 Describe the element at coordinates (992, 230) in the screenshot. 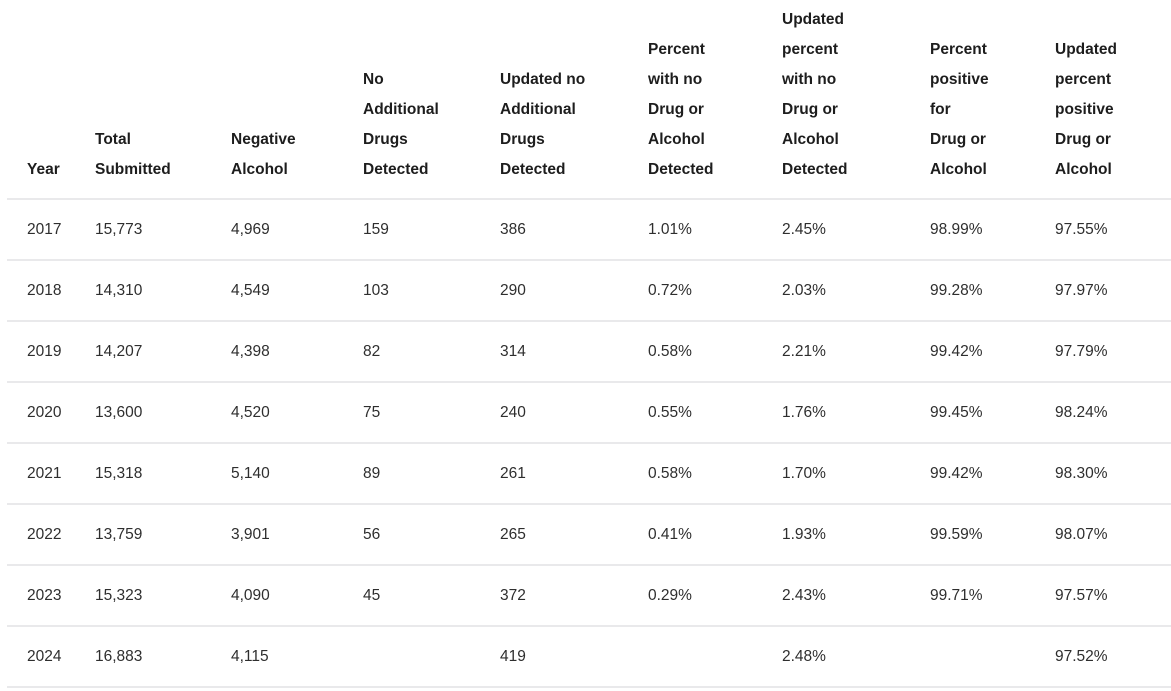

I see `table-cell: 98.99%` at that location.